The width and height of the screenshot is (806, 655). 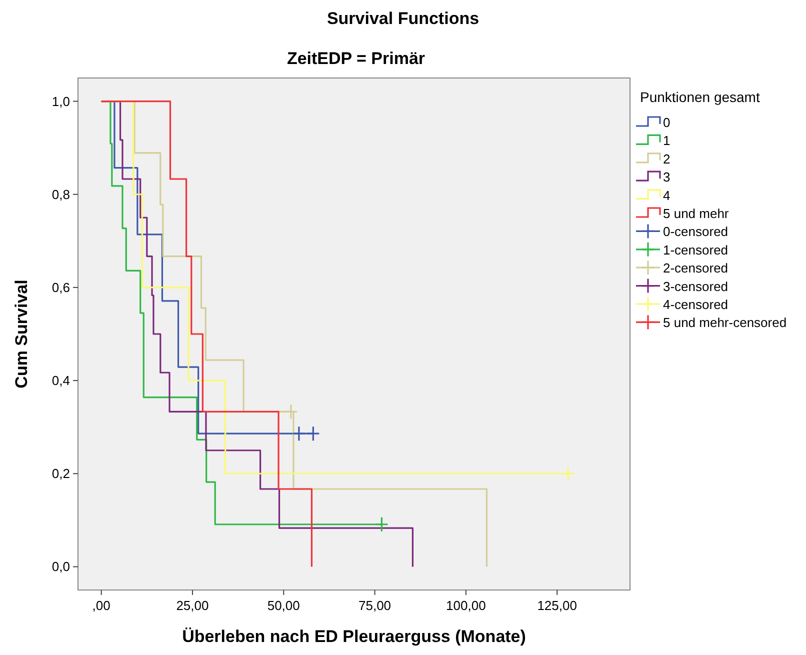 What do you see at coordinates (557, 605) in the screenshot?
I see `x-tick-label: 125,00` at bounding box center [557, 605].